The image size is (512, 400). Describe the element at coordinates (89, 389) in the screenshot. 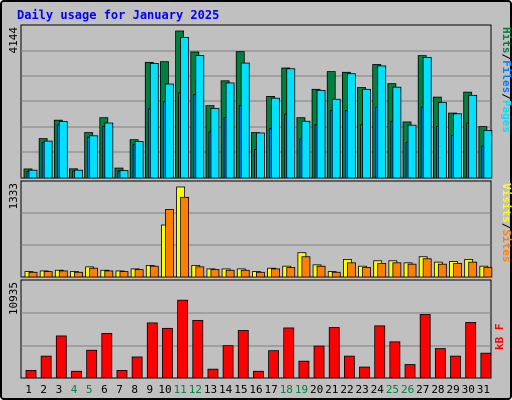

I see `x-tick-label: 5` at that location.